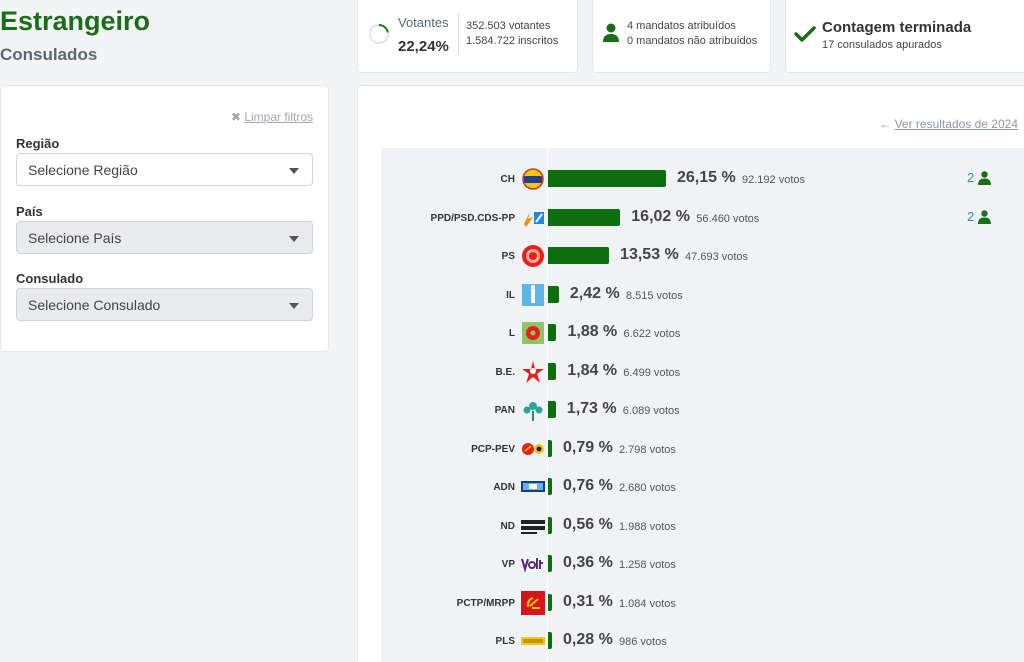 Image resolution: width=1024 pixels, height=662 pixels. Describe the element at coordinates (533, 411) in the screenshot. I see `pan-logo-icon` at that location.